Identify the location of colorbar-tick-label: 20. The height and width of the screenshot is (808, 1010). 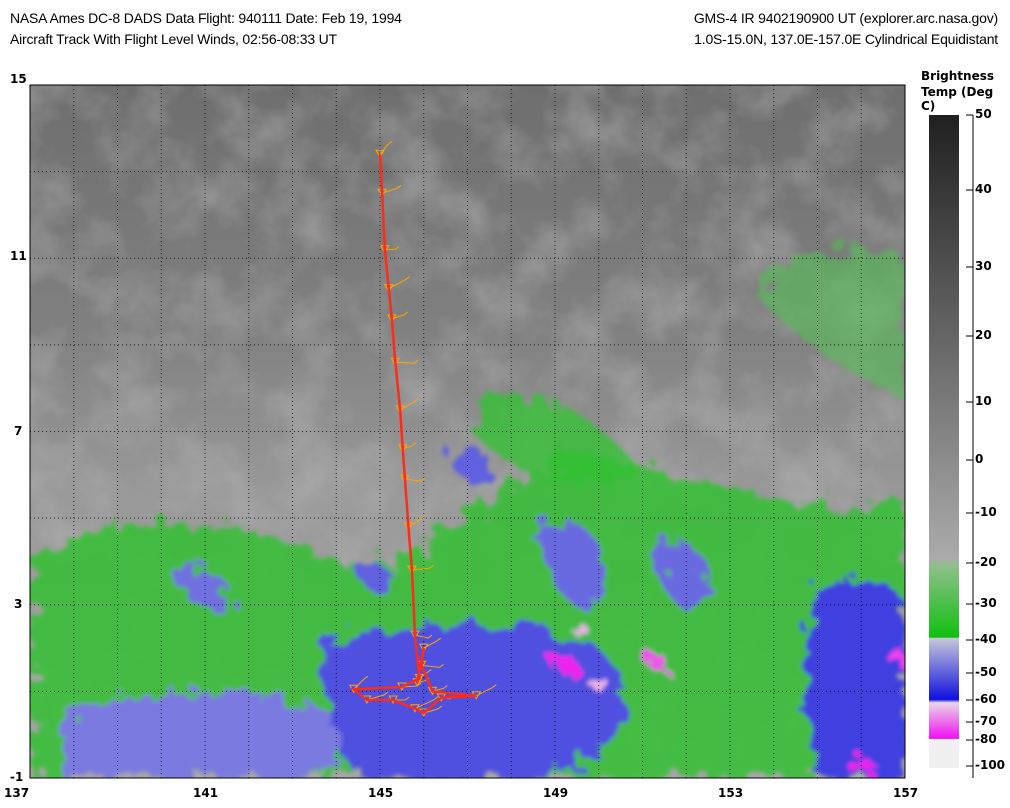
(983, 335).